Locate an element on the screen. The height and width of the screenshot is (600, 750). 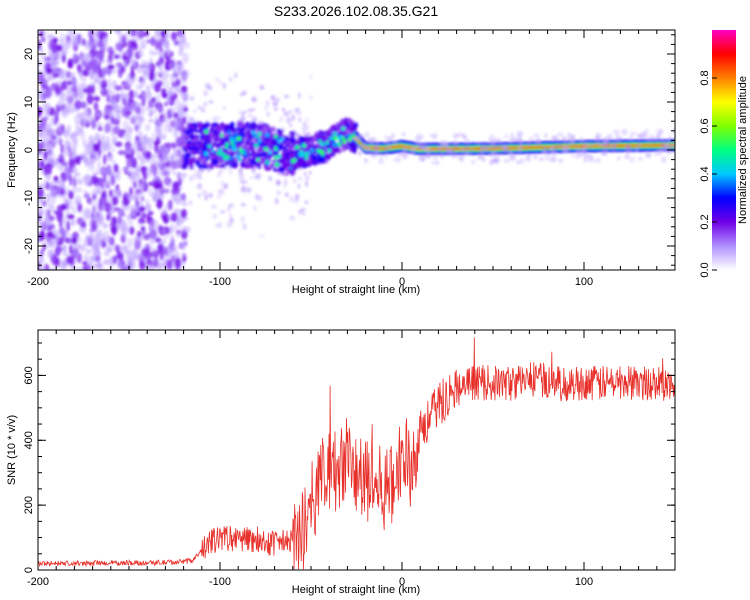
x-tick-label: 0 is located at coordinates (402, 282).